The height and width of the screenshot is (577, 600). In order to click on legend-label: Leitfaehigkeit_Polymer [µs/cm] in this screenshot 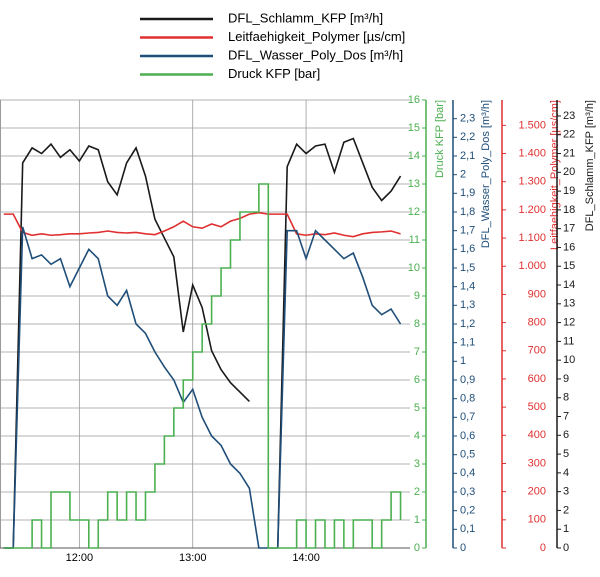, I will do `click(316, 36)`.